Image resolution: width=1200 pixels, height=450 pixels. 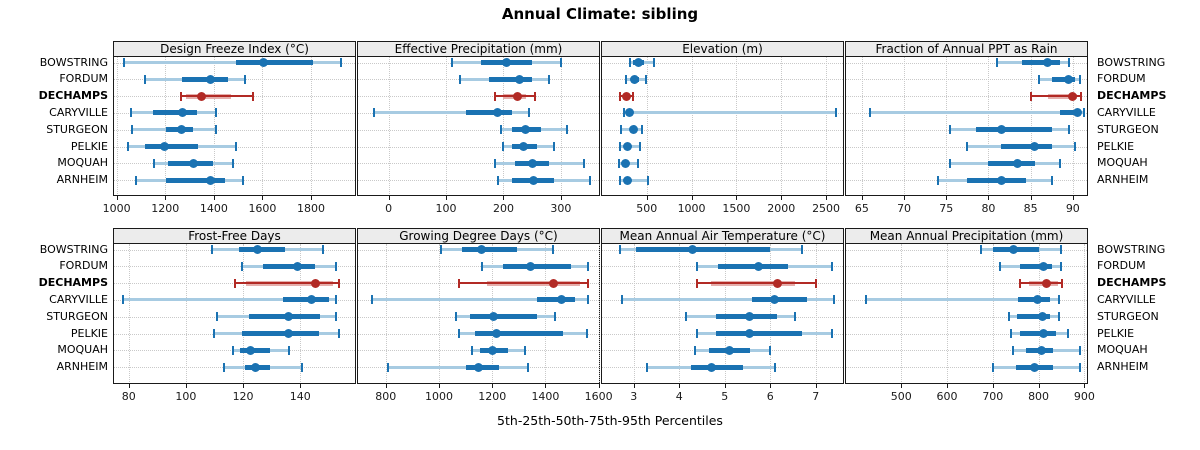 What do you see at coordinates (1122, 163) in the screenshot?
I see `station-label-right-moquah: MOQUAH` at bounding box center [1122, 163].